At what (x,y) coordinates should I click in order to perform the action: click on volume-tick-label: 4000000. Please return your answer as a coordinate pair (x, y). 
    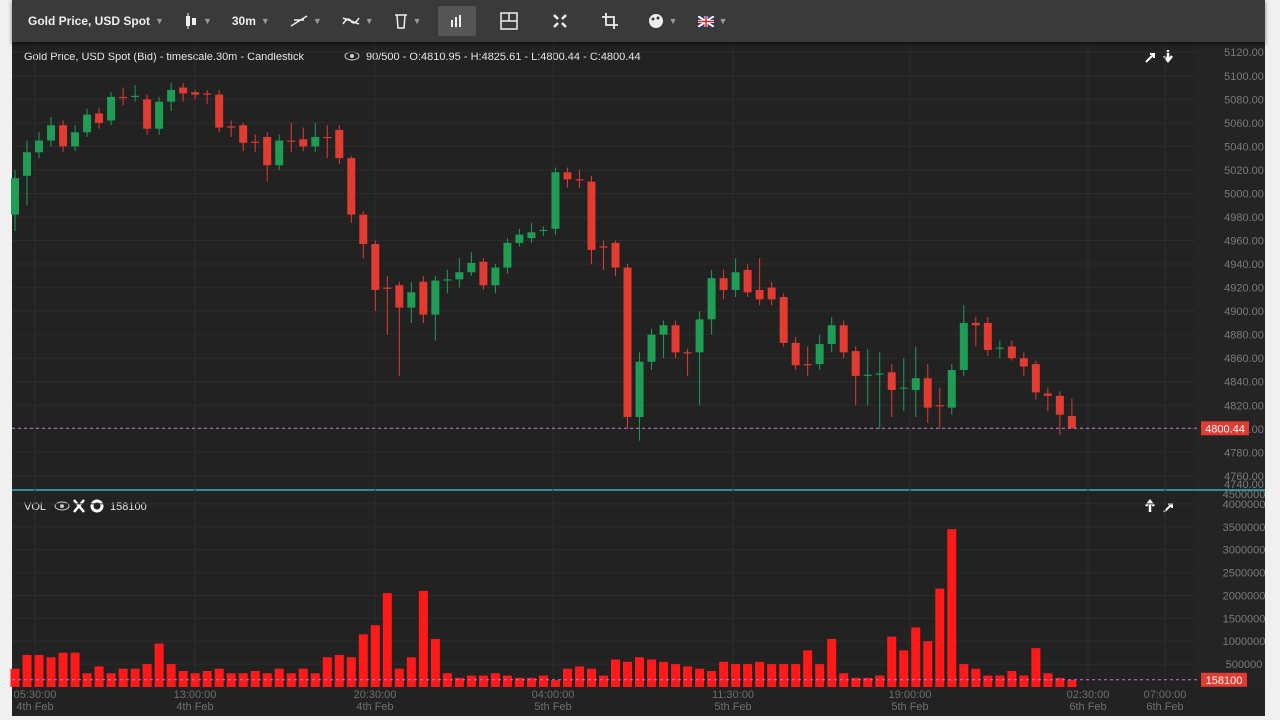
    Looking at the image, I should click on (1244, 505).